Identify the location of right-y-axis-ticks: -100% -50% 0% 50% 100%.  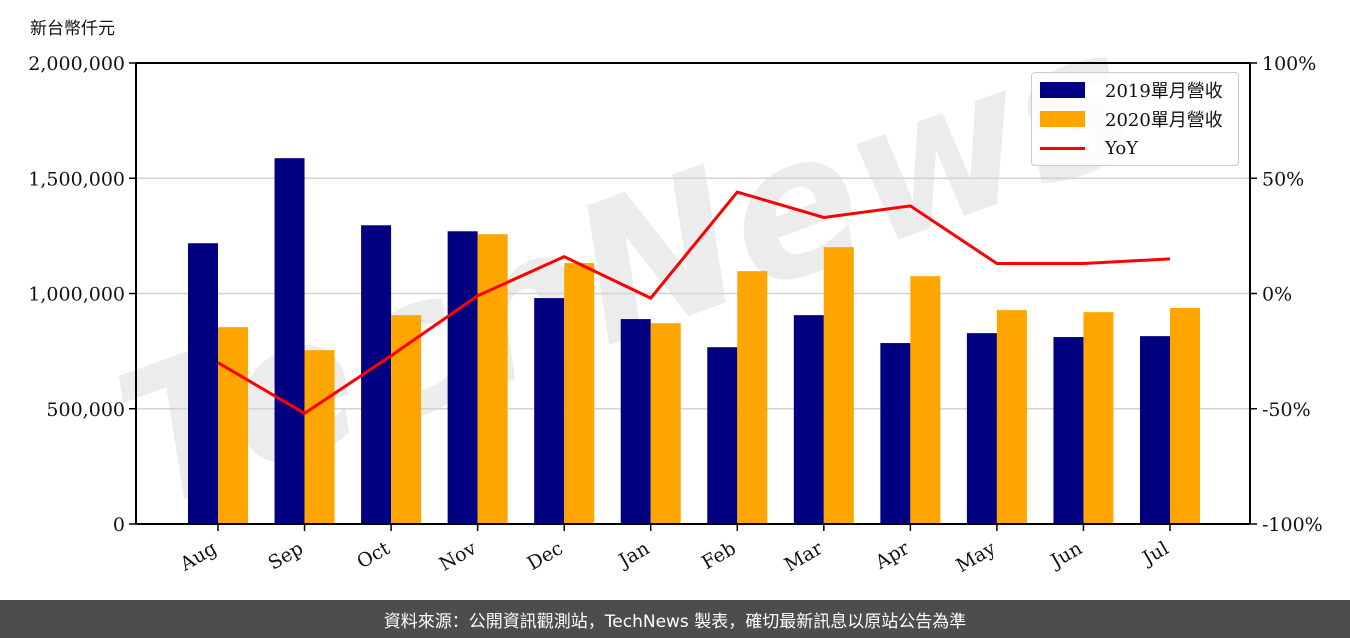
(1286, 294).